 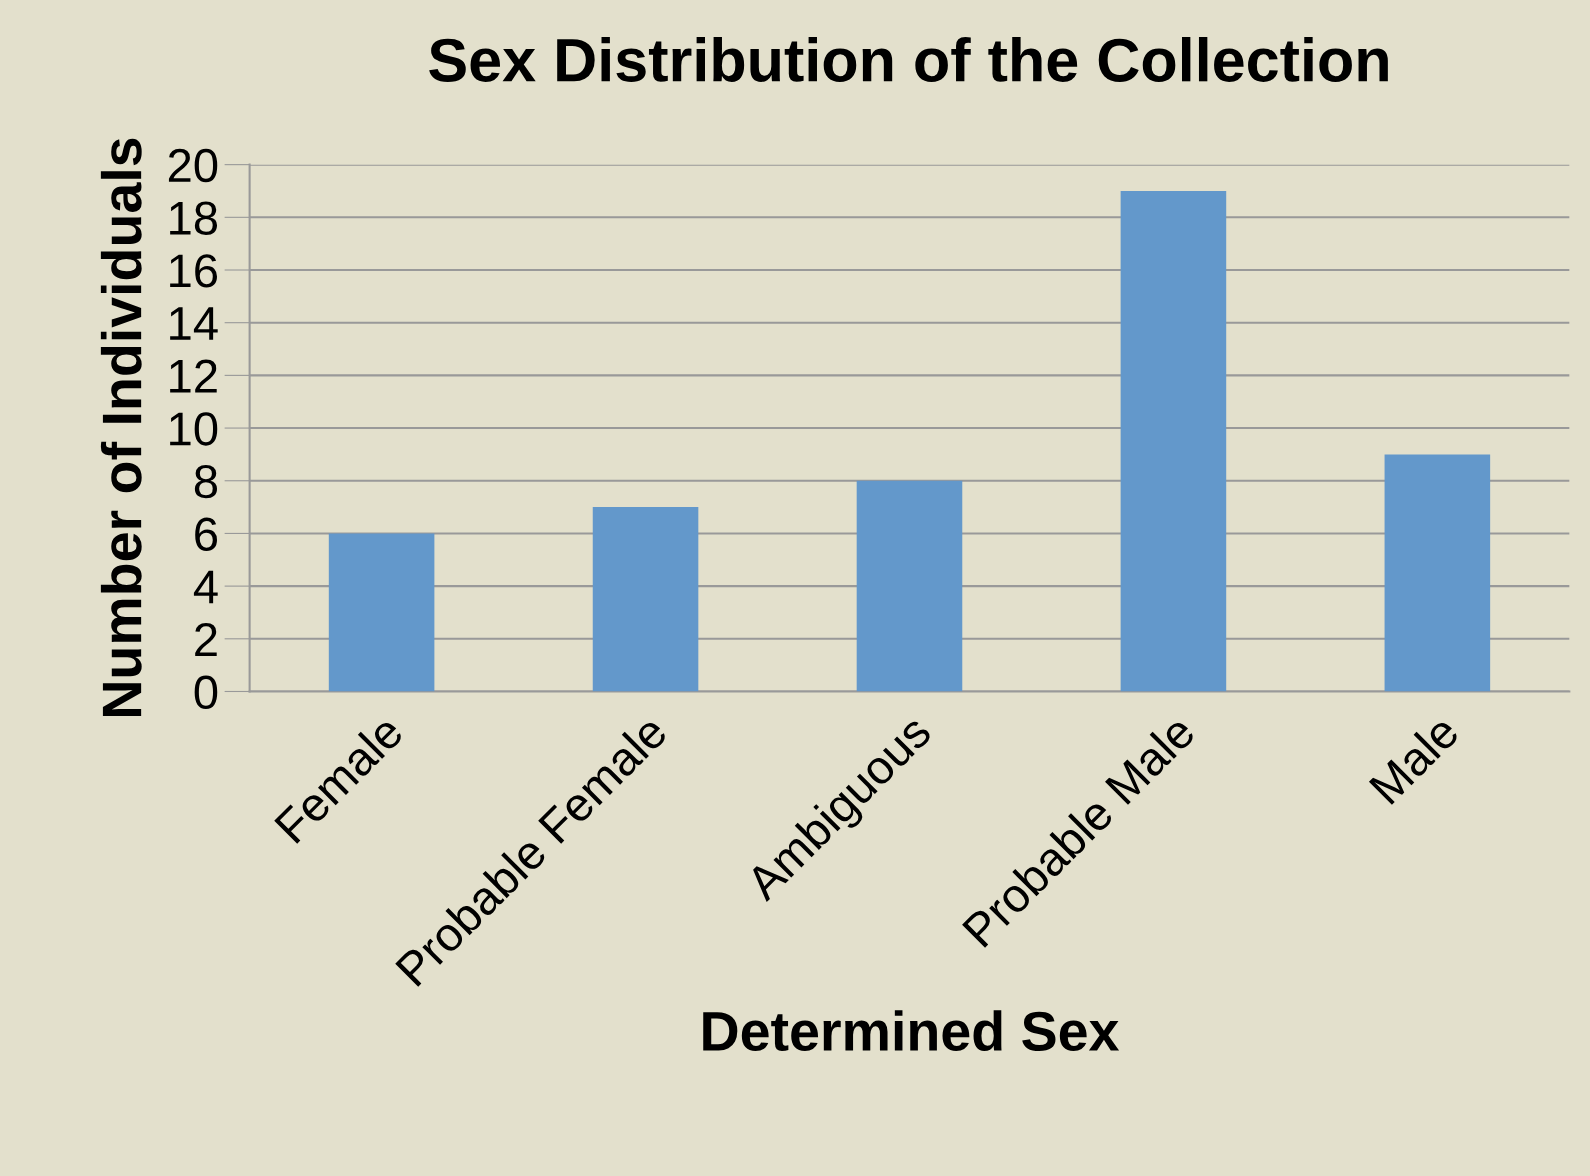 I want to click on y-tick-label: 20, so click(x=193, y=165).